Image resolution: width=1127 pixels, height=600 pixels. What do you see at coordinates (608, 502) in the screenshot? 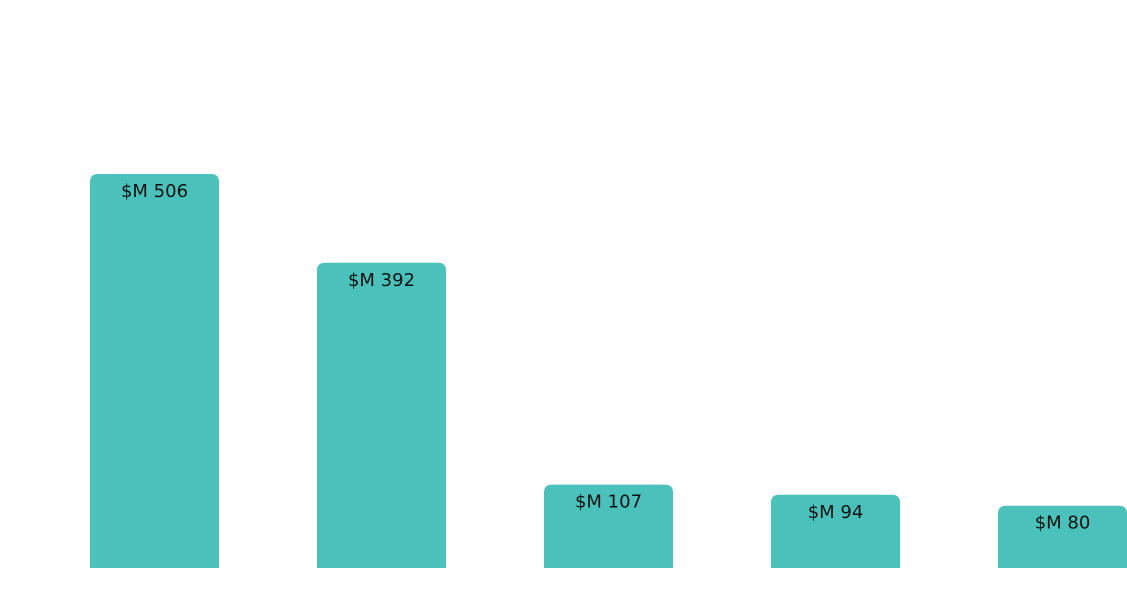
I see `bar-3-value-label: $M 107` at bounding box center [608, 502].